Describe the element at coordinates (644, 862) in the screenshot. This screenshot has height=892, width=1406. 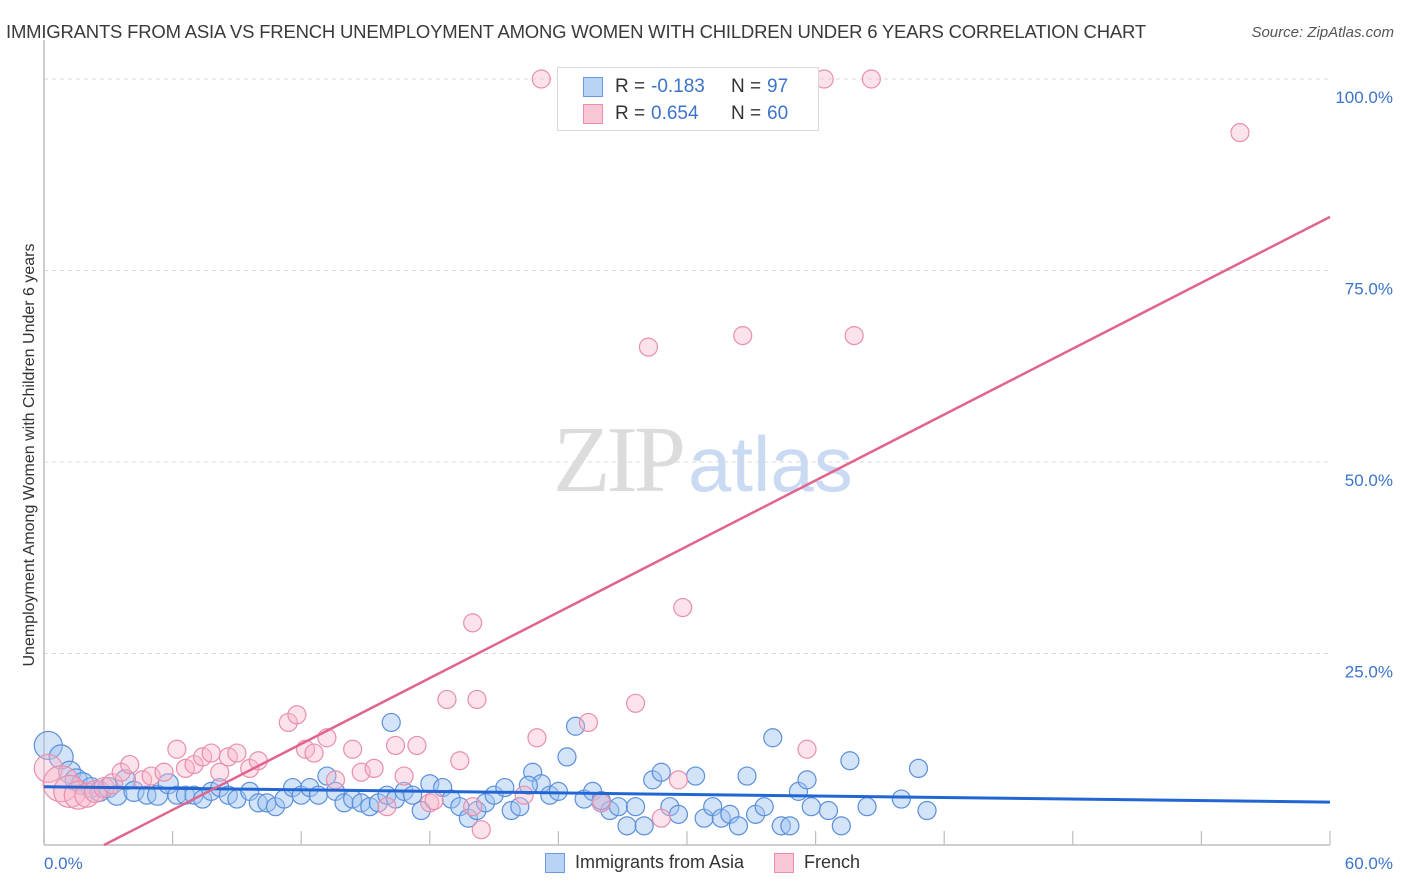
I see `legend-item-asia: Immigrants from Asia` at that location.